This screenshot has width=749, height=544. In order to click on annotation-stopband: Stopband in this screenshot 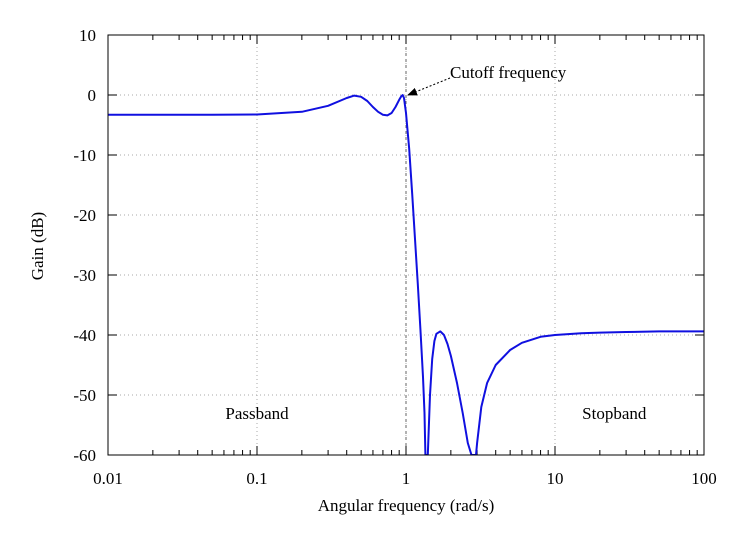, I will do `click(614, 413)`.